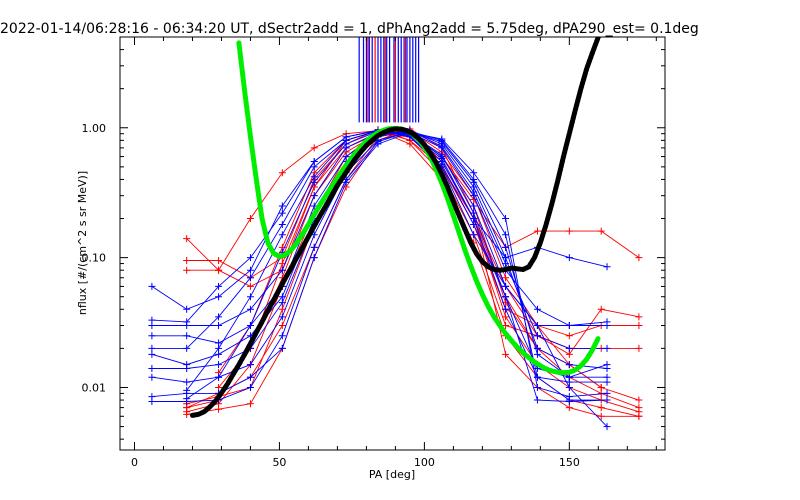 Image resolution: width=800 pixels, height=500 pixels. What do you see at coordinates (94, 387) in the screenshot?
I see `y-tick-label: 0.01` at bounding box center [94, 387].